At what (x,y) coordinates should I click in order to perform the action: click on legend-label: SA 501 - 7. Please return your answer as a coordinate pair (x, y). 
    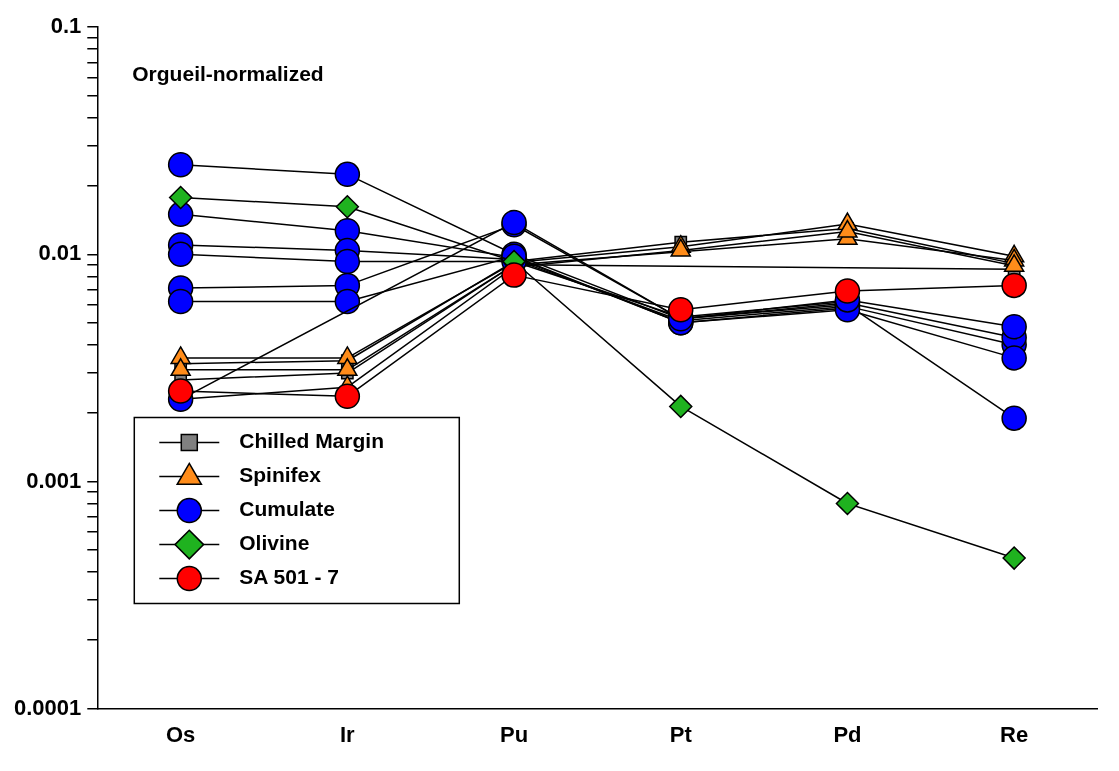
    Looking at the image, I should click on (289, 577).